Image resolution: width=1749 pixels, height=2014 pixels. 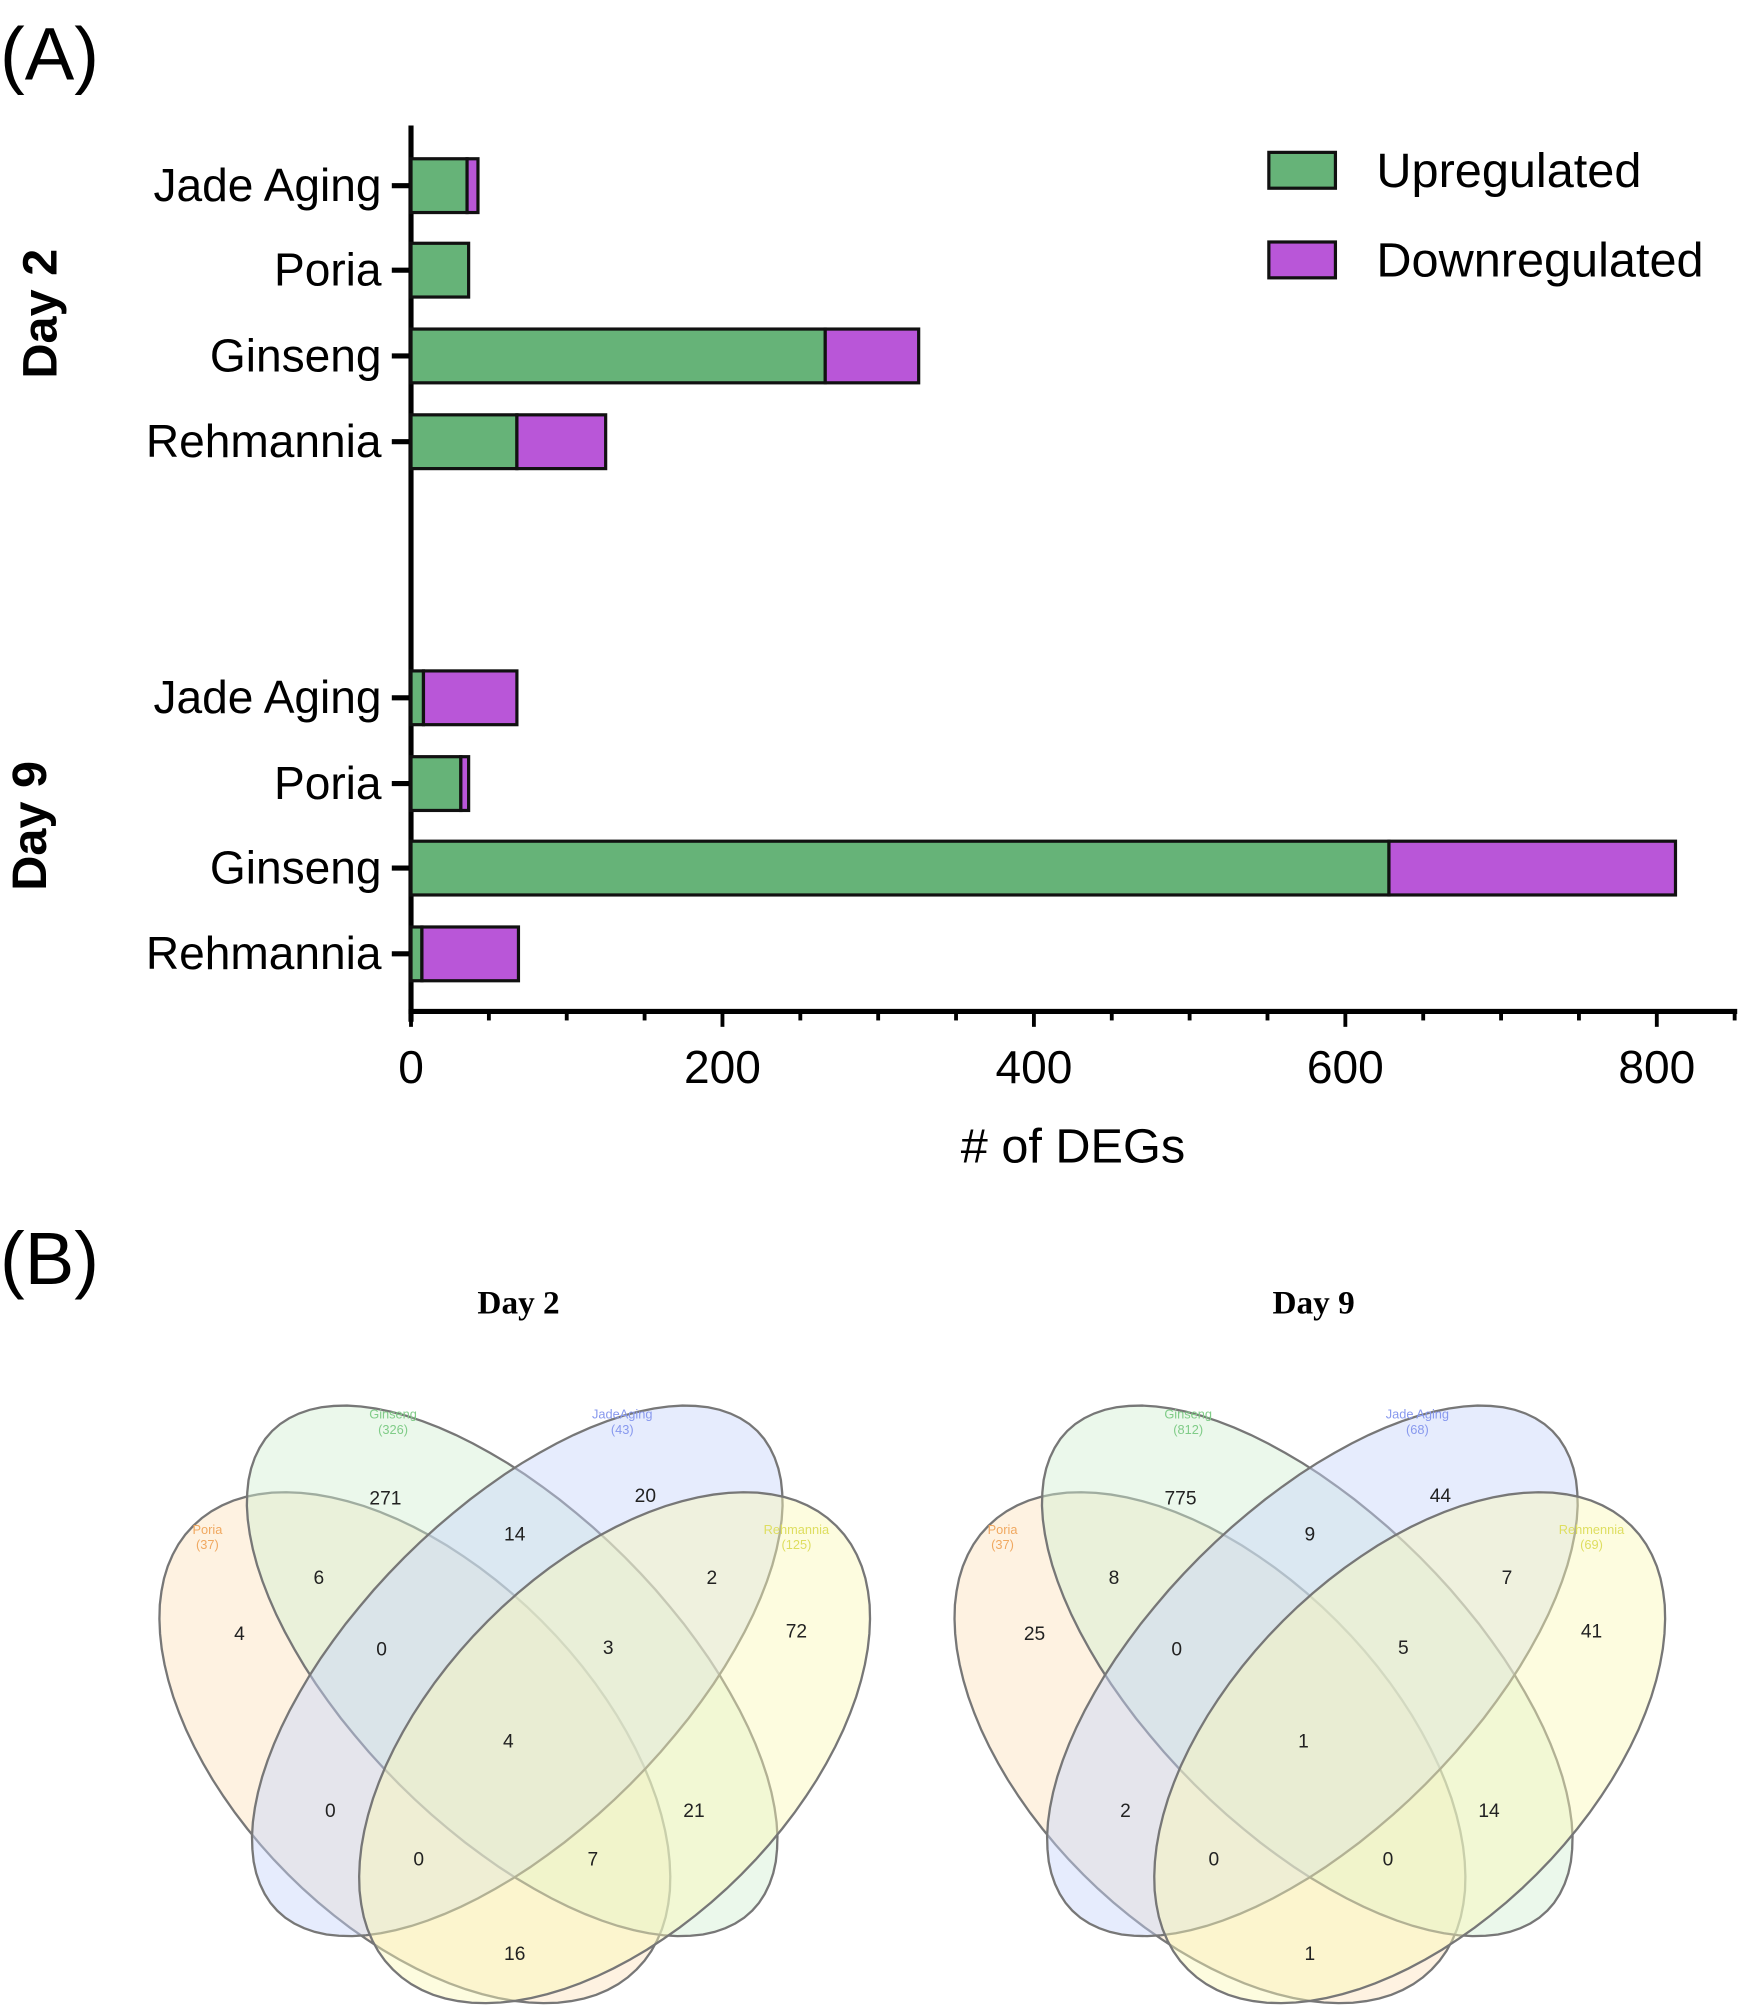 What do you see at coordinates (518, 1303) in the screenshot?
I see `venn-title: Day 2` at bounding box center [518, 1303].